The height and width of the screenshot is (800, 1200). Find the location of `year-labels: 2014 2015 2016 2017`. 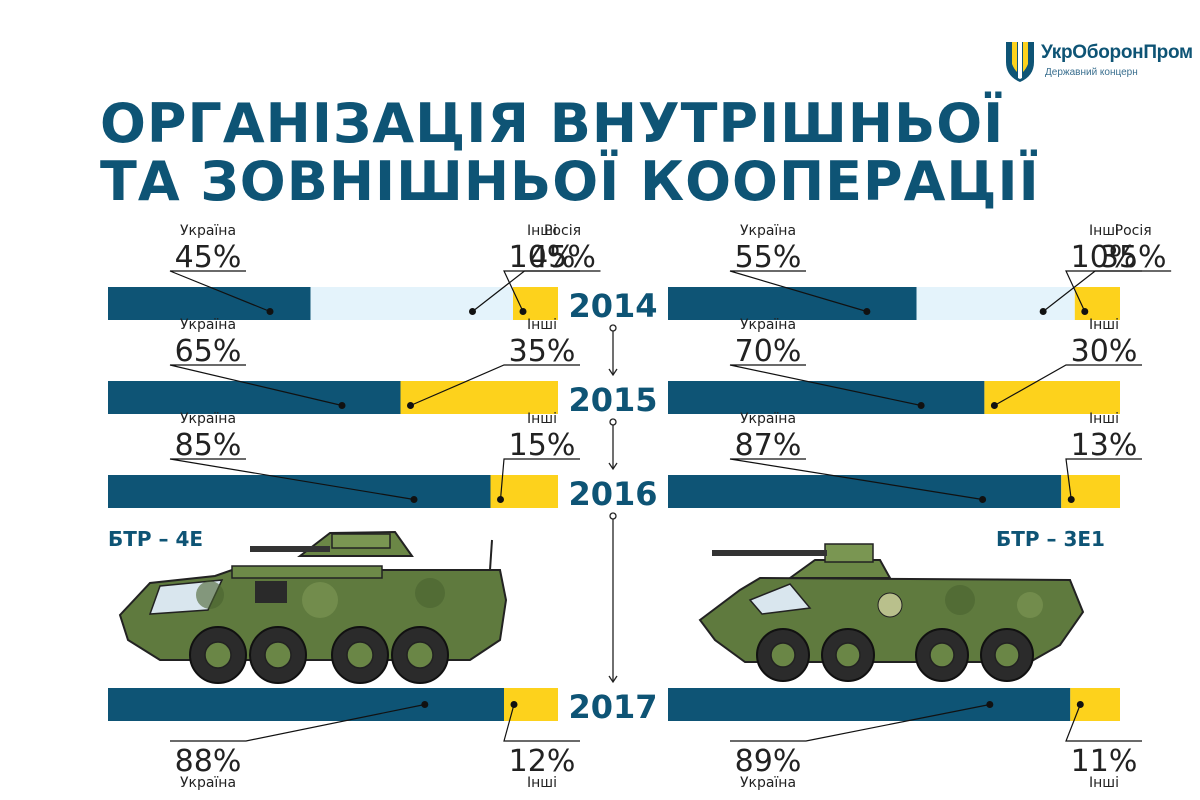

year-labels: 2014 2015 2016 2017 is located at coordinates (612, 506).